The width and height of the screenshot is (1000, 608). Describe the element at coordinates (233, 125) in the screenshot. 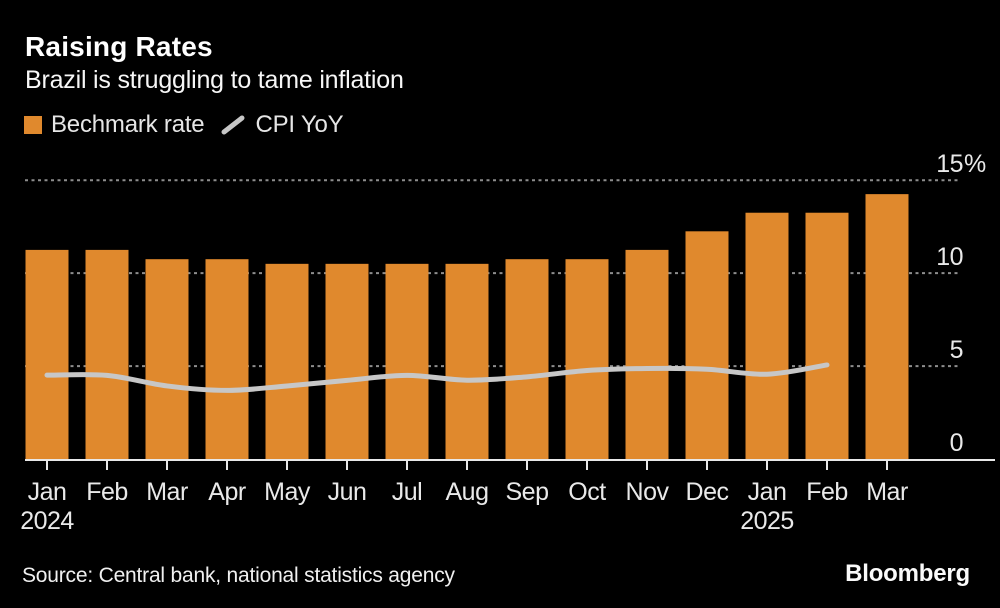

I see `line-swatch-icon` at that location.